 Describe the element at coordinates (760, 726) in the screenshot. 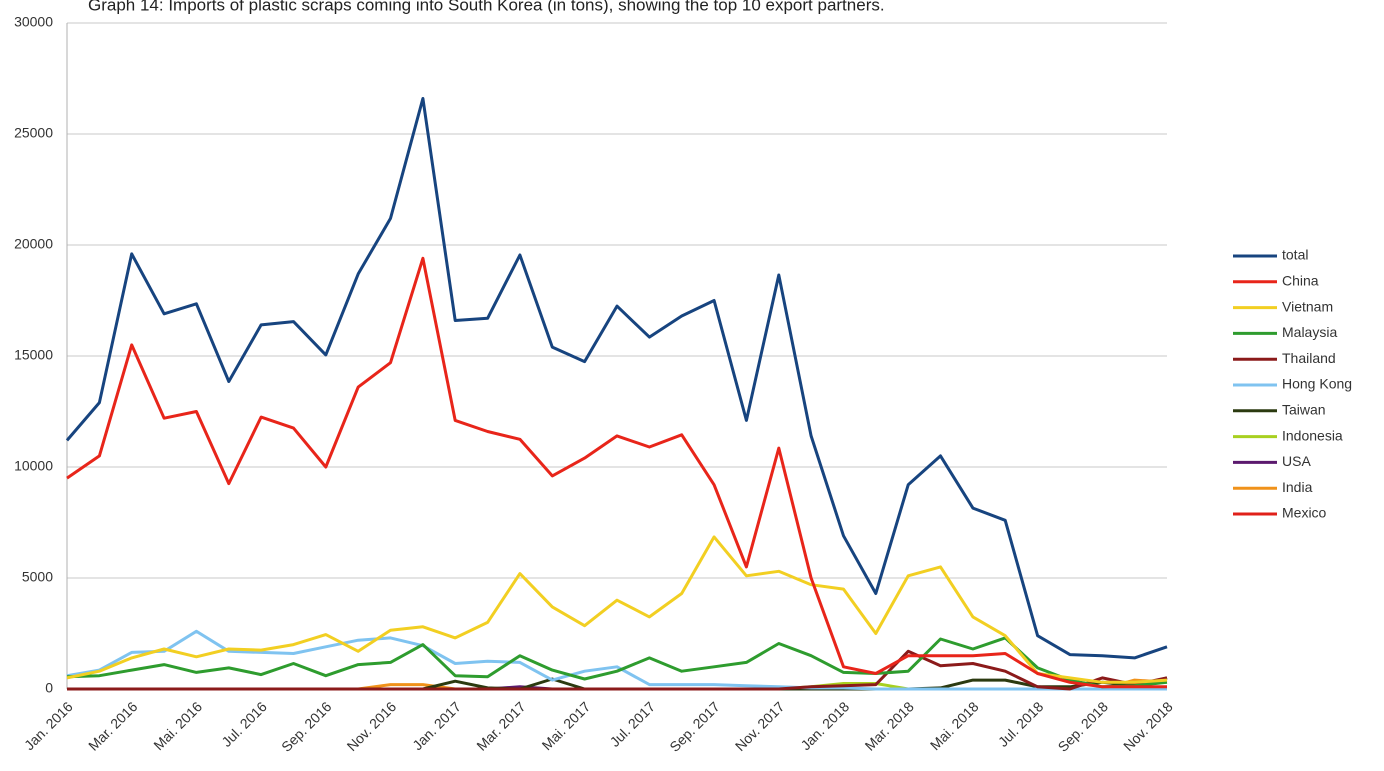

I see `x-tick-label: Nov. 2017` at that location.